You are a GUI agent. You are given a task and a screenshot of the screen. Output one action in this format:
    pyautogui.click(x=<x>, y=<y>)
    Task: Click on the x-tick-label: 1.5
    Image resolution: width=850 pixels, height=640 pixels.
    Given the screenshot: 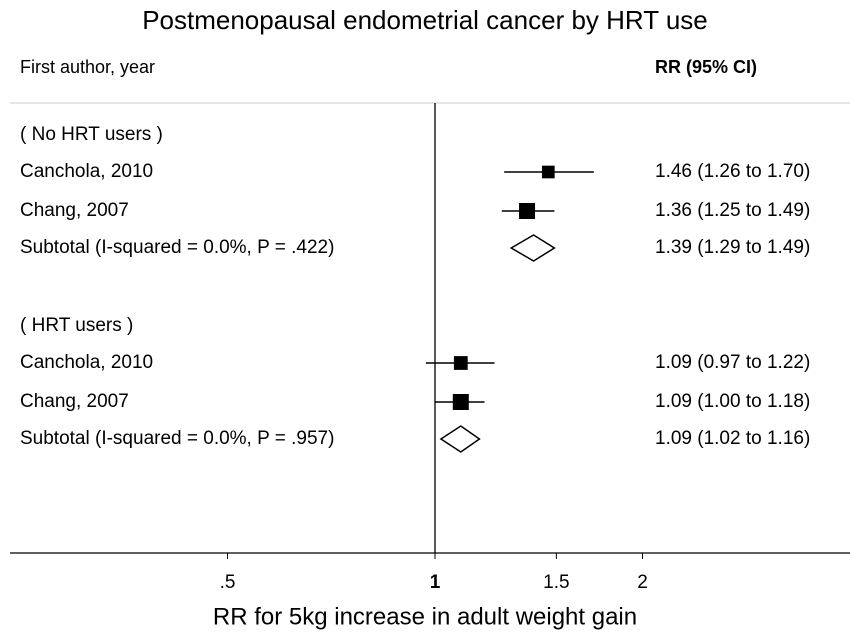 What is the action you would take?
    pyautogui.click(x=556, y=582)
    